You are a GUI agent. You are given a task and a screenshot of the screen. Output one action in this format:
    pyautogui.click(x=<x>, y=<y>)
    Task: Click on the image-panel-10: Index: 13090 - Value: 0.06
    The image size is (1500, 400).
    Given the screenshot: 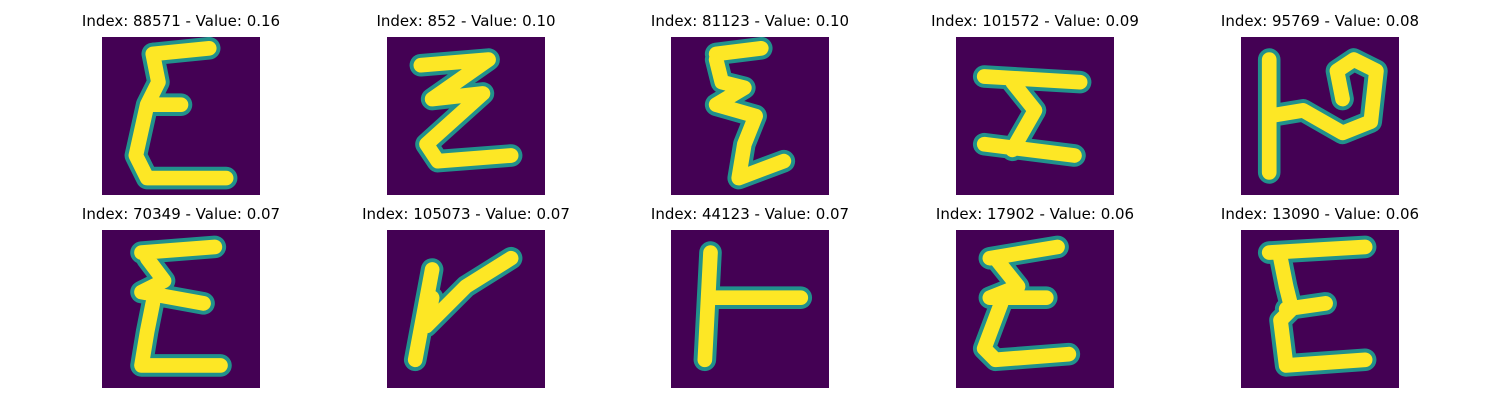 What is the action you would take?
    pyautogui.click(x=1320, y=296)
    